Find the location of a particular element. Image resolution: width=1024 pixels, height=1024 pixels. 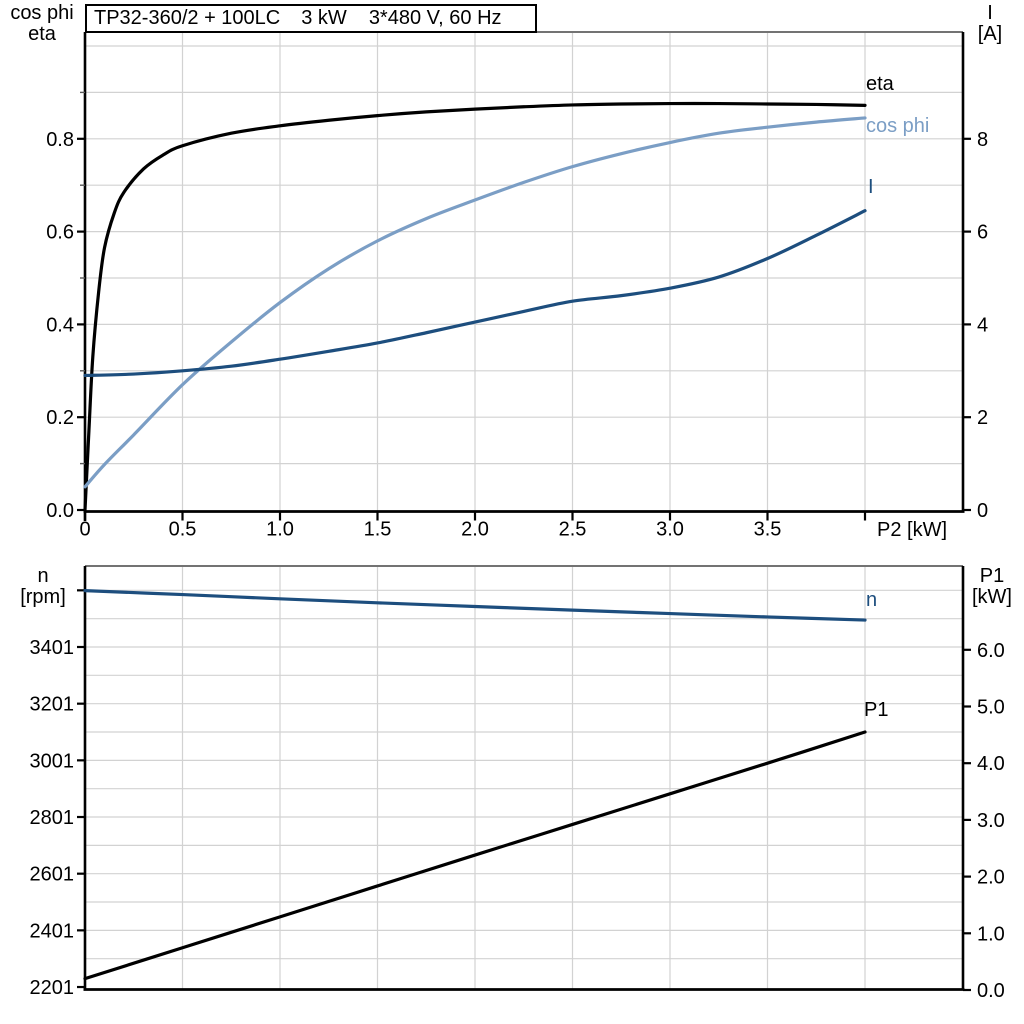

right-tick-label: 4 is located at coordinates (982, 325).